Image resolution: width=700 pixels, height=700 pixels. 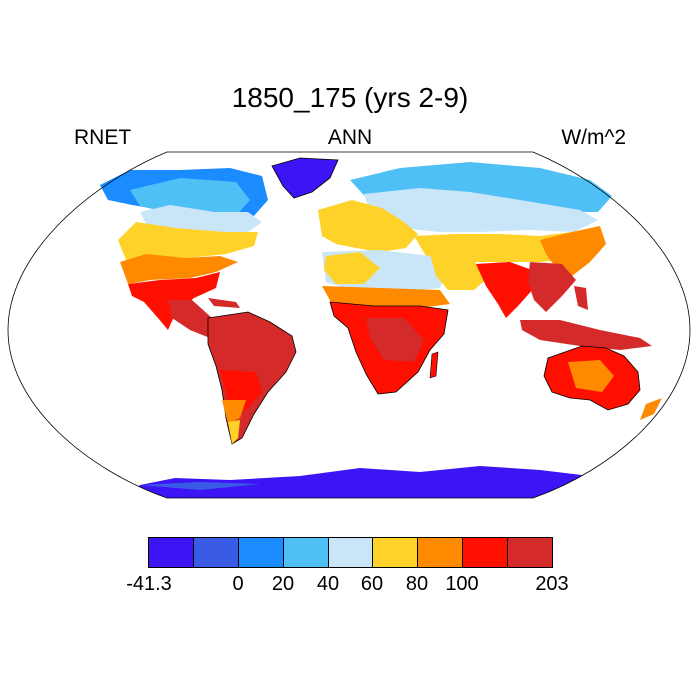 What do you see at coordinates (352, 268) in the screenshot?
I see `north-africa-yellow-region` at bounding box center [352, 268].